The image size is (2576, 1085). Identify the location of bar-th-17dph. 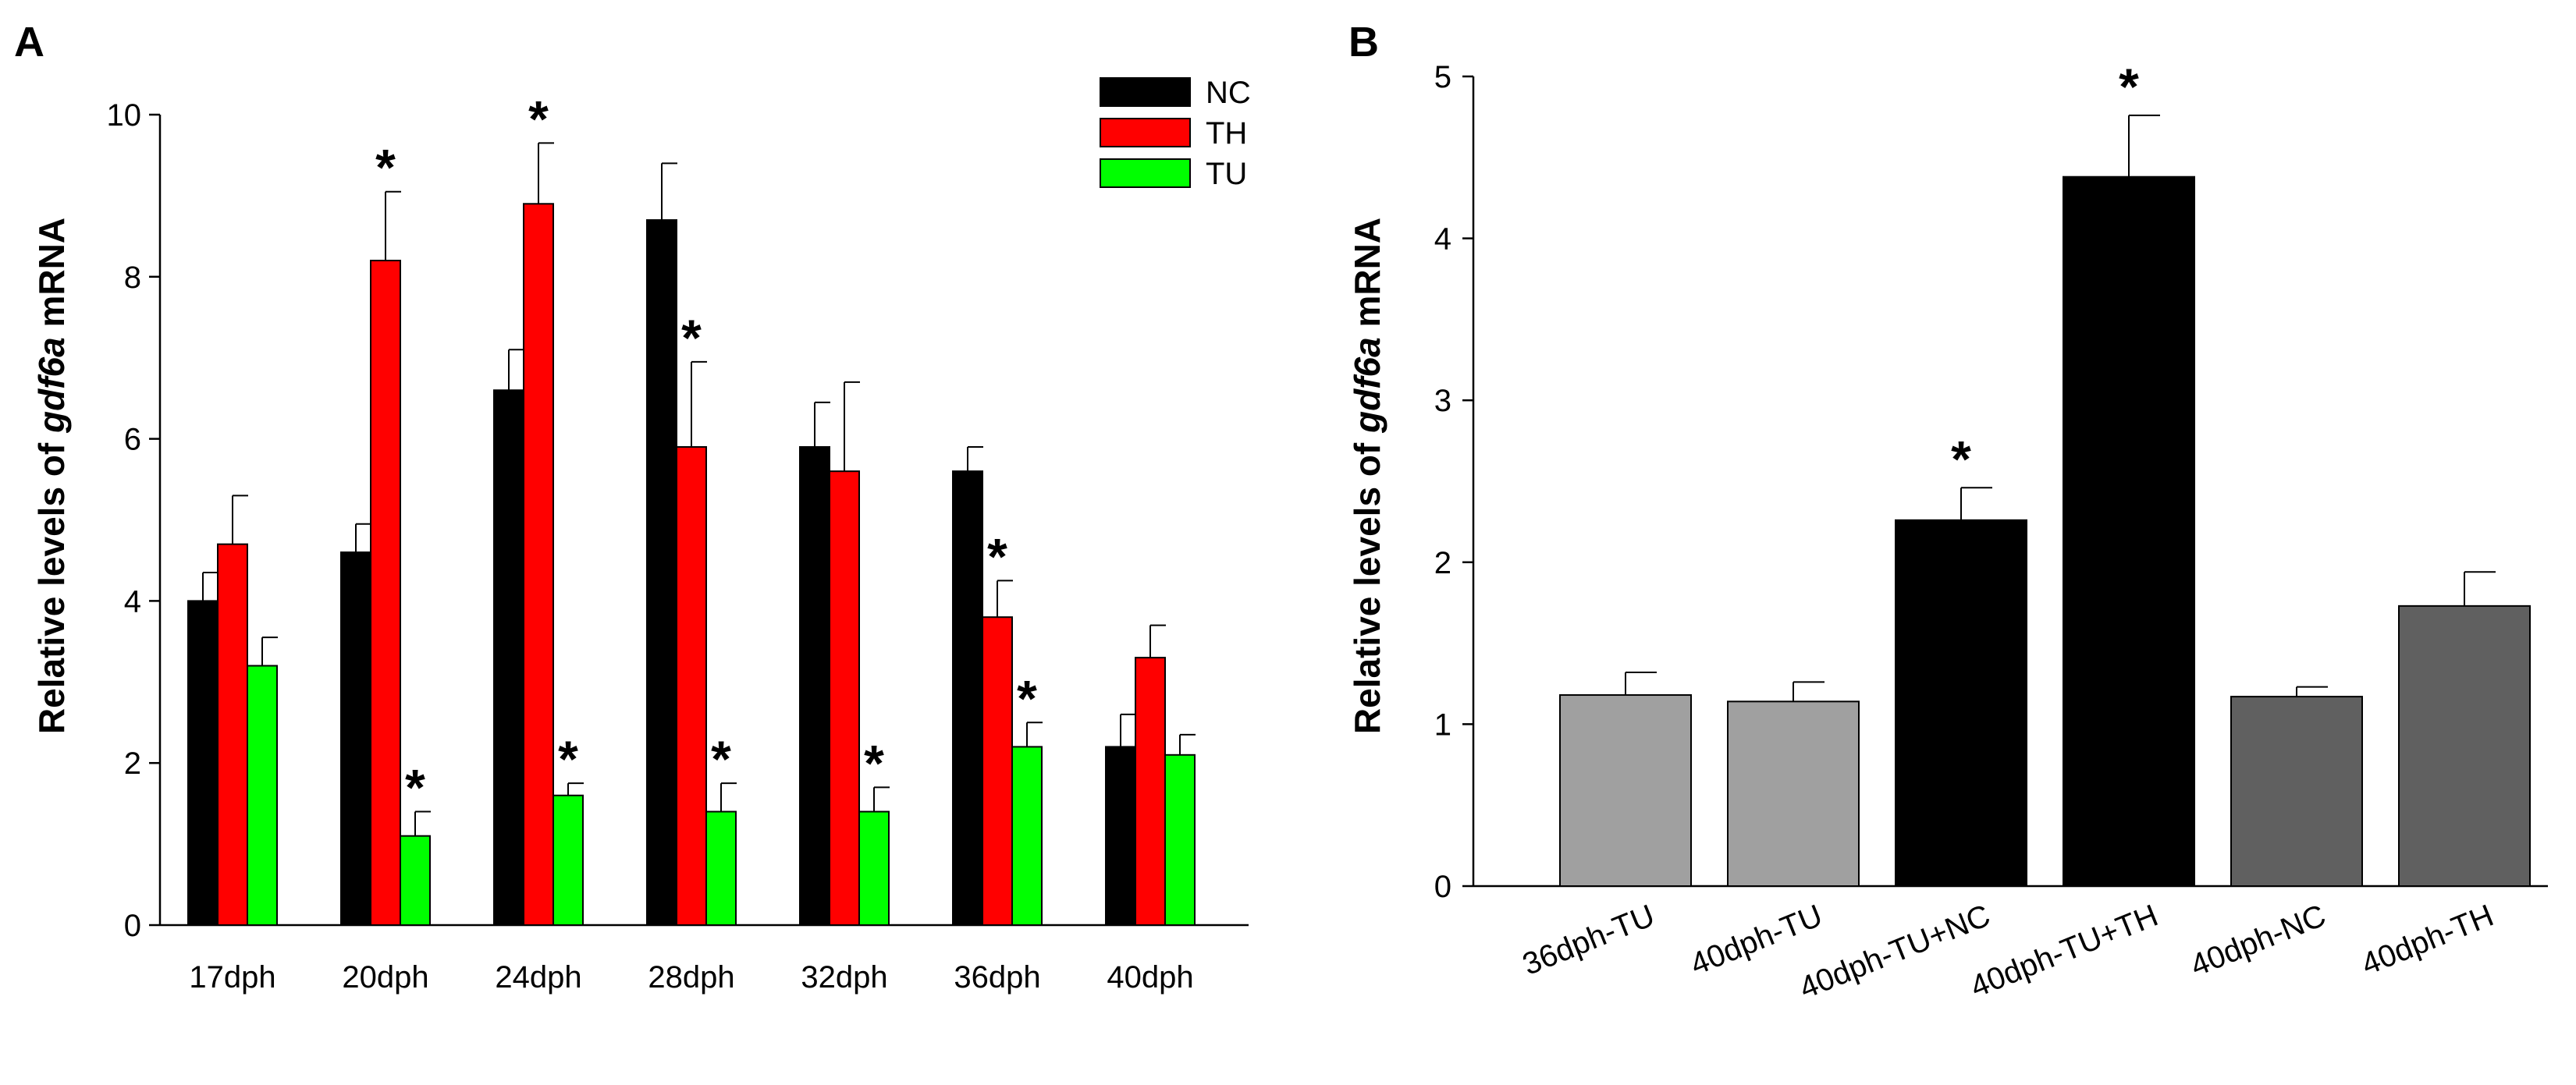
(233, 734).